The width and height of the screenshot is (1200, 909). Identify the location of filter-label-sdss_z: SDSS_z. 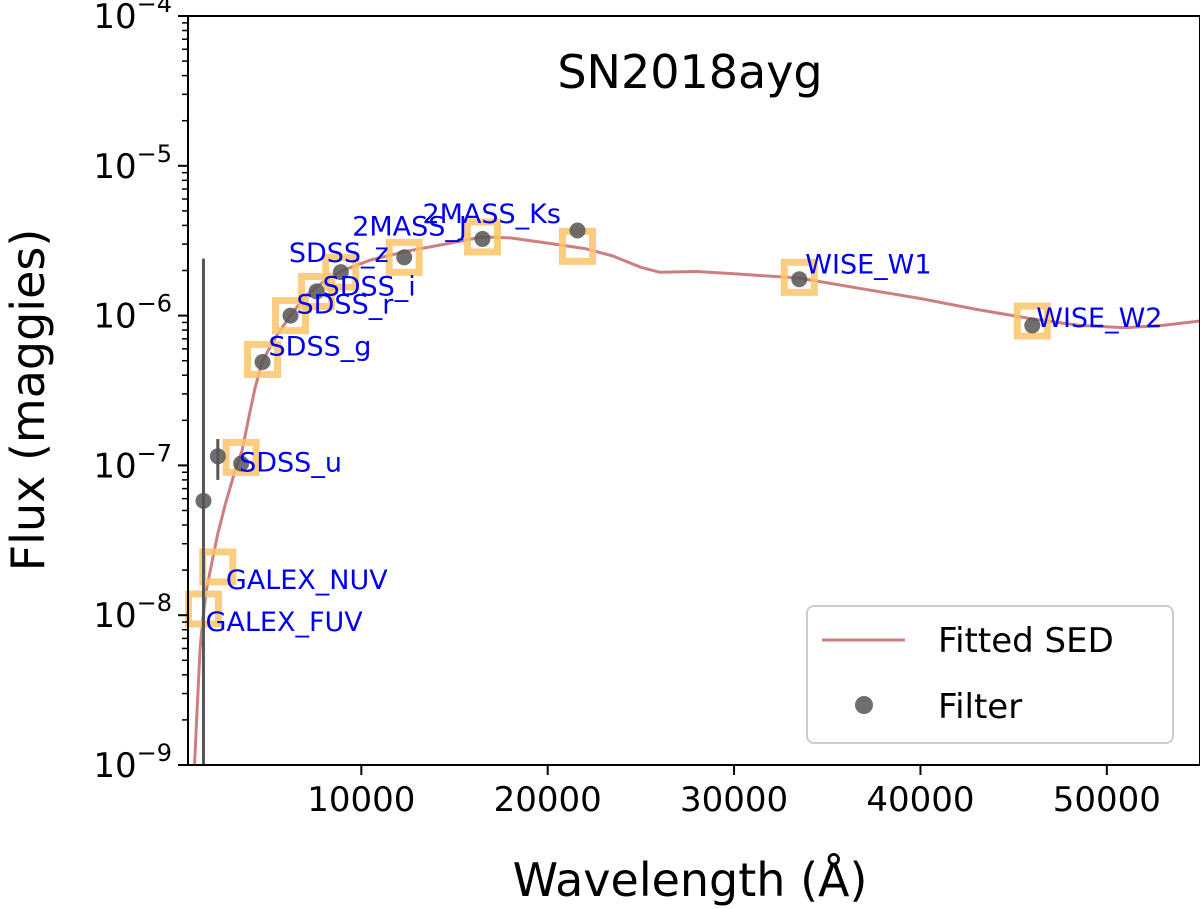
(339, 253).